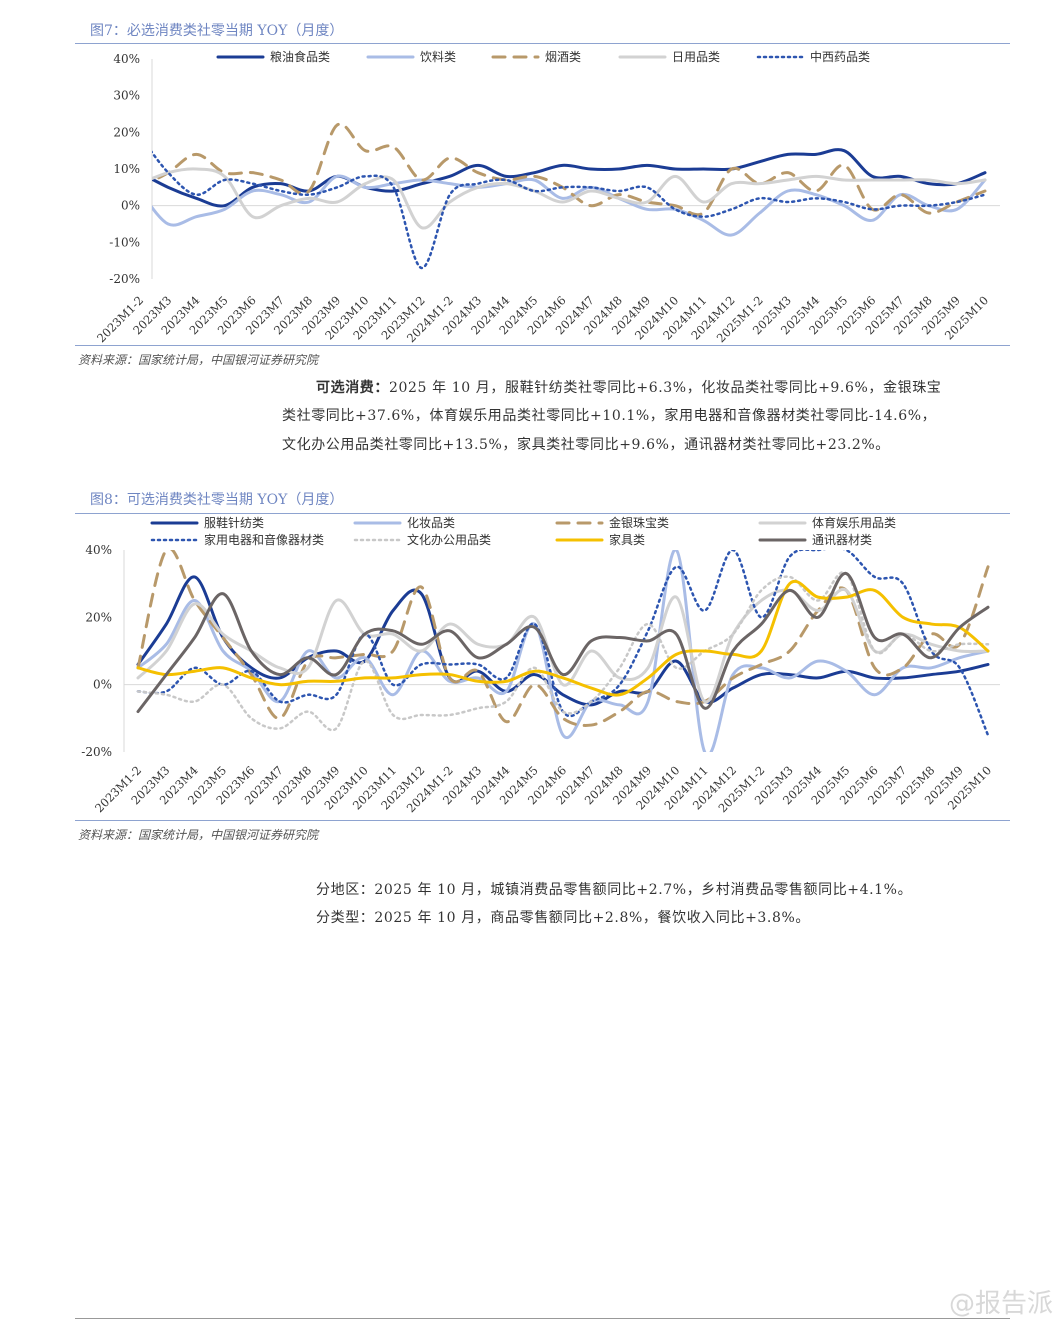 The width and height of the screenshot is (1061, 1320). I want to click on page-bottom-rule, so click(542, 1318).